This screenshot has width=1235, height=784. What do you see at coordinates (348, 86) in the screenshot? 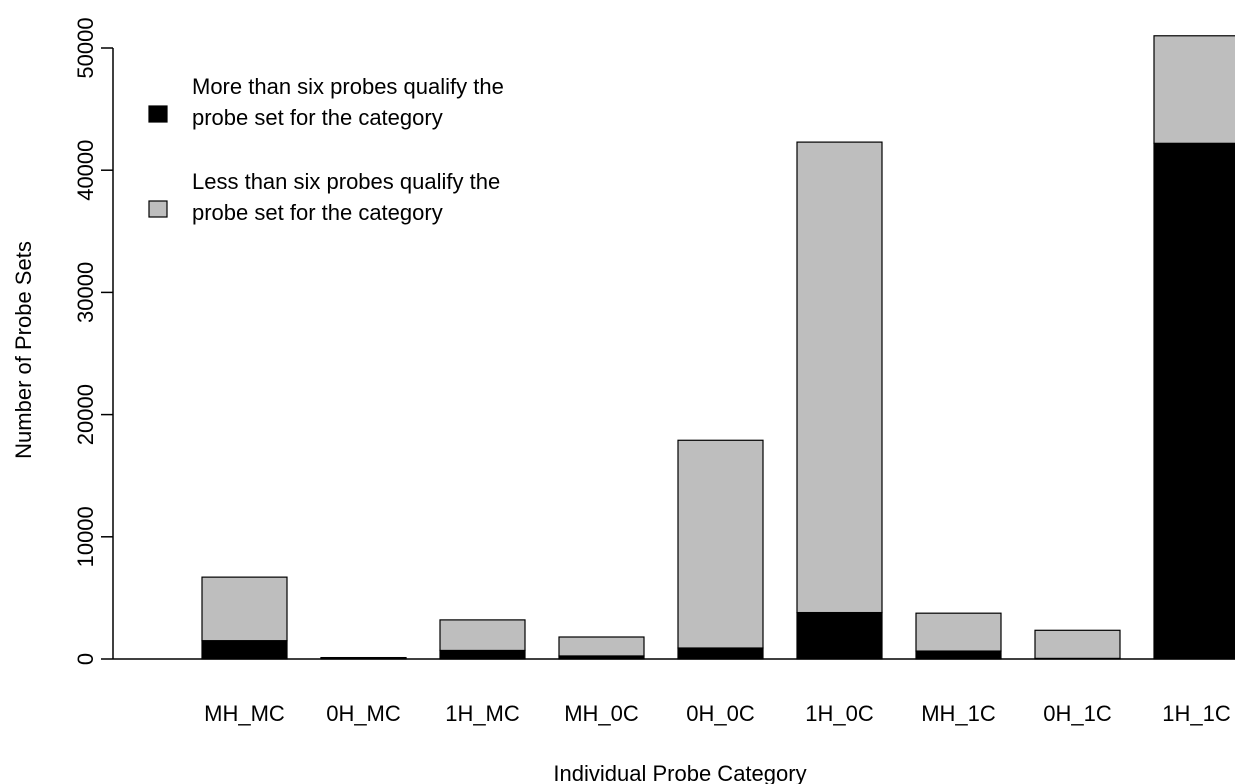
I see `legend-text-1-line-1: More than six probes qualify the` at bounding box center [348, 86].